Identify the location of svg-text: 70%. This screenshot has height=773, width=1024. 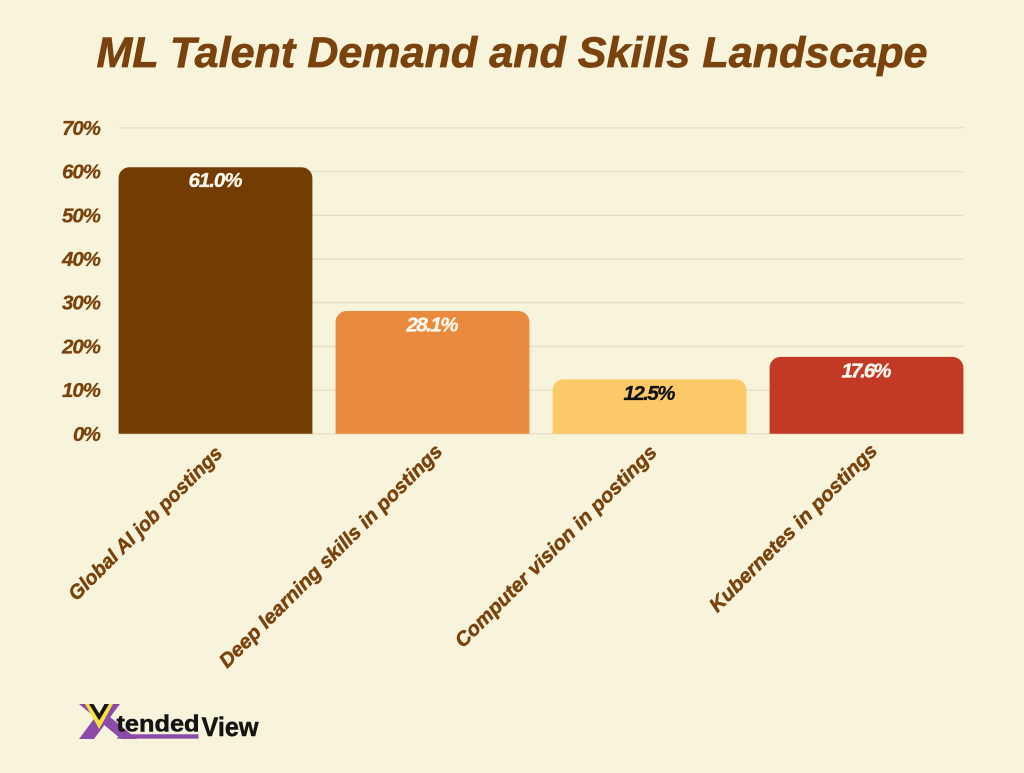
(81, 128).